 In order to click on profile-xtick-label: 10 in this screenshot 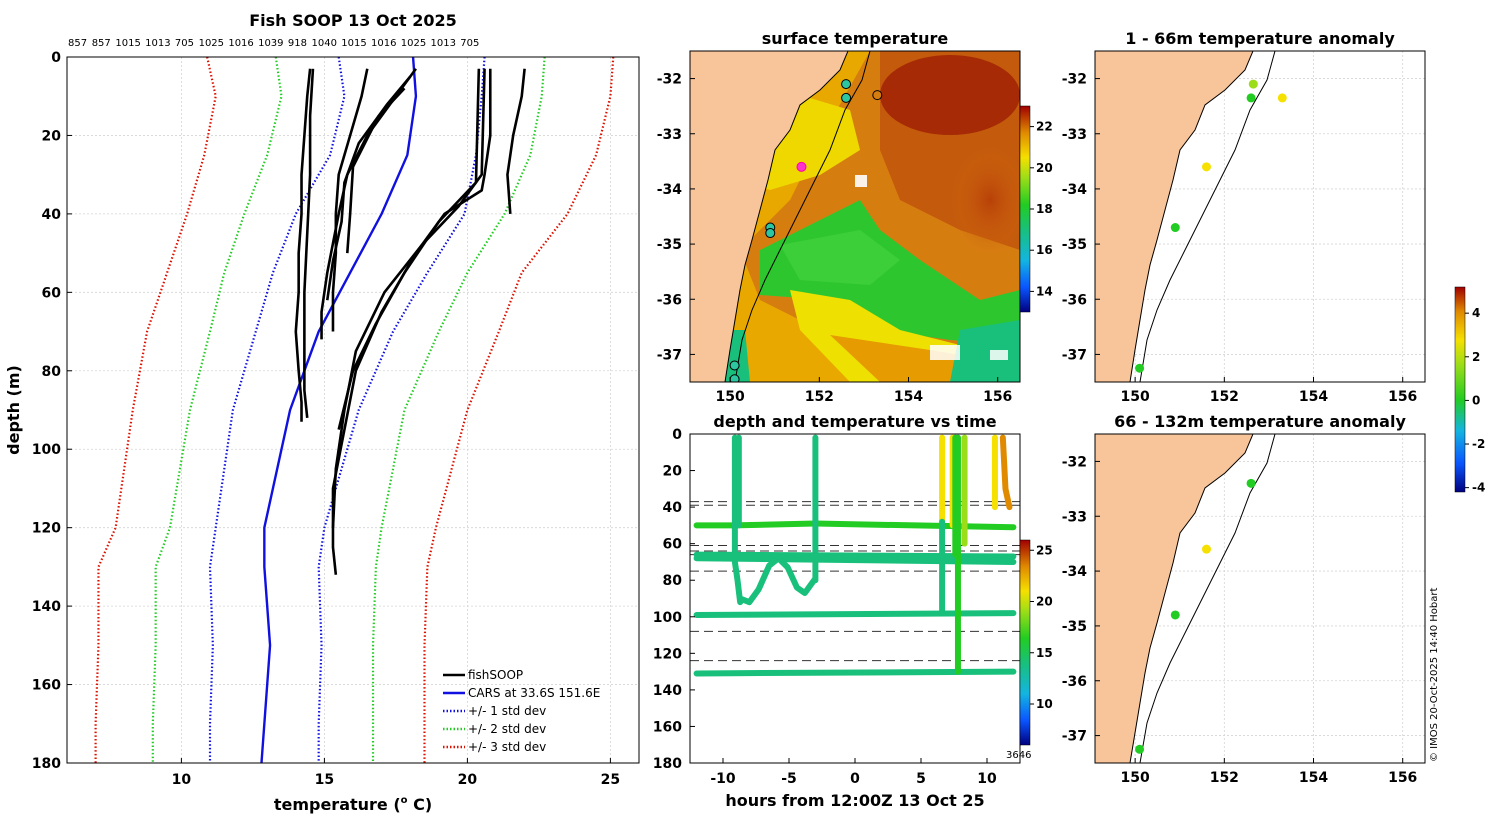, I will do `click(182, 780)`.